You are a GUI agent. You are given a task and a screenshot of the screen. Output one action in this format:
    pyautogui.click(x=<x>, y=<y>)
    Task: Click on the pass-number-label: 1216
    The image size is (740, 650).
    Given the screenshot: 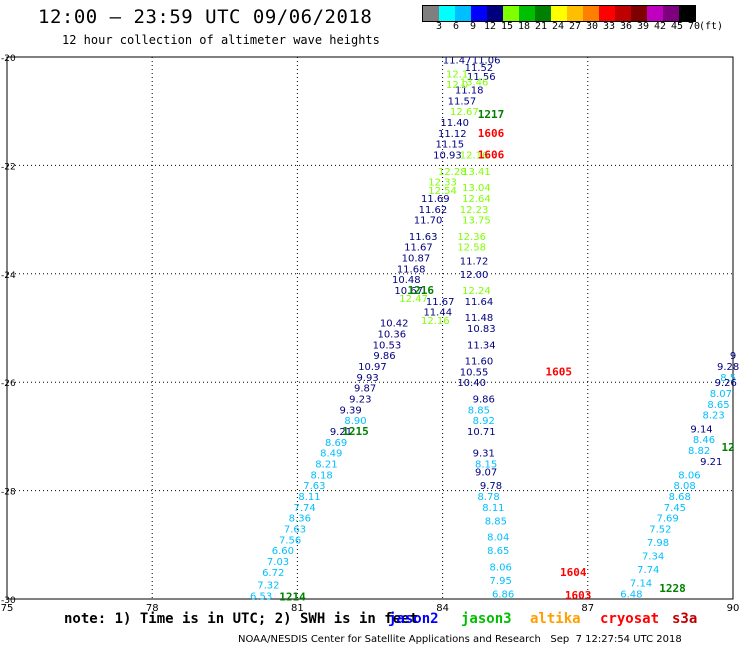 What is the action you would take?
    pyautogui.click(x=421, y=290)
    